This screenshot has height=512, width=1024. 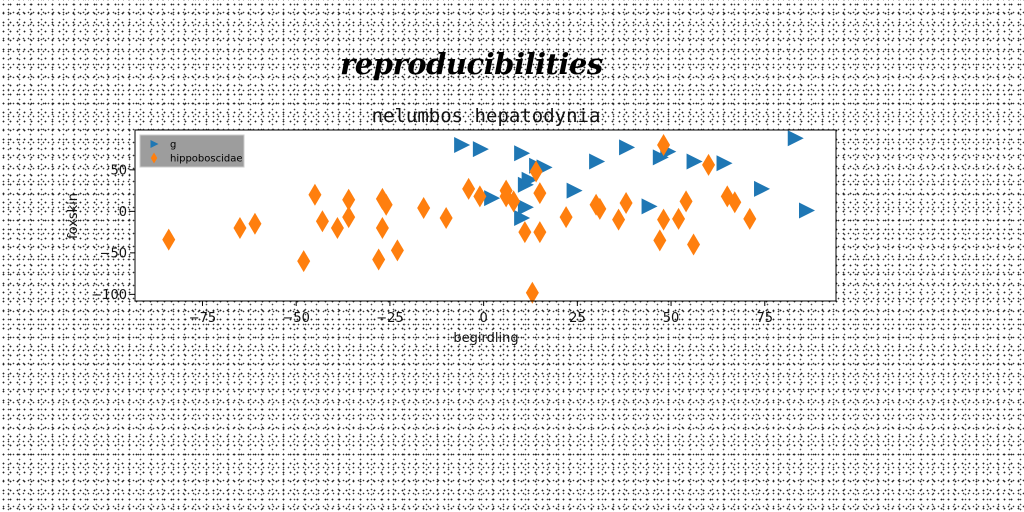 What do you see at coordinates (202, 318) in the screenshot?
I see `x-tick-label: −75` at bounding box center [202, 318].